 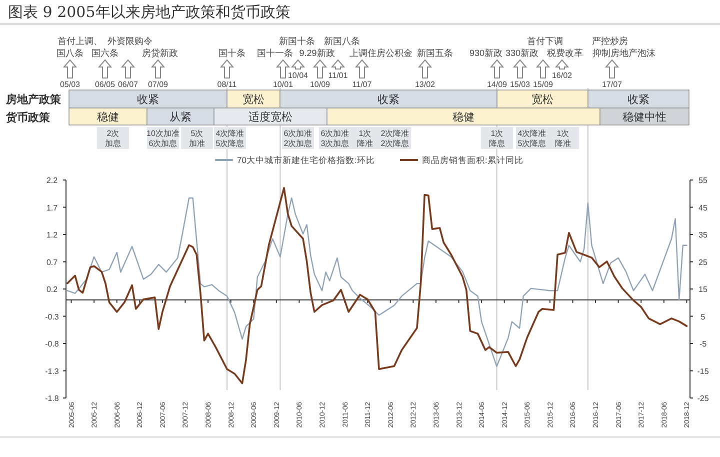 I want to click on text: 15/03, so click(x=520, y=84).